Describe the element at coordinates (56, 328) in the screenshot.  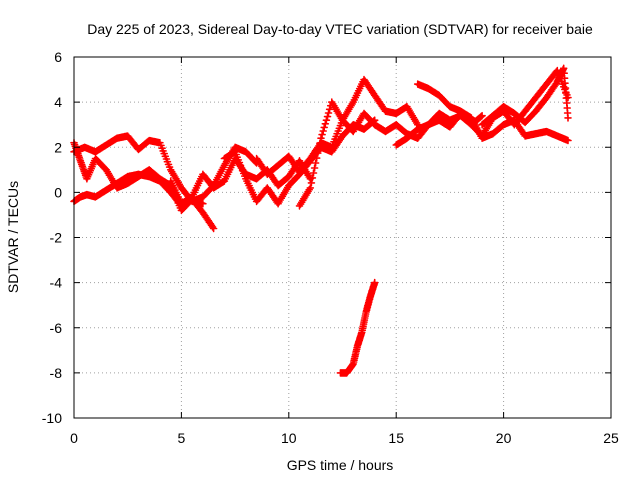
I see `y-tick-label: -6` at that location.